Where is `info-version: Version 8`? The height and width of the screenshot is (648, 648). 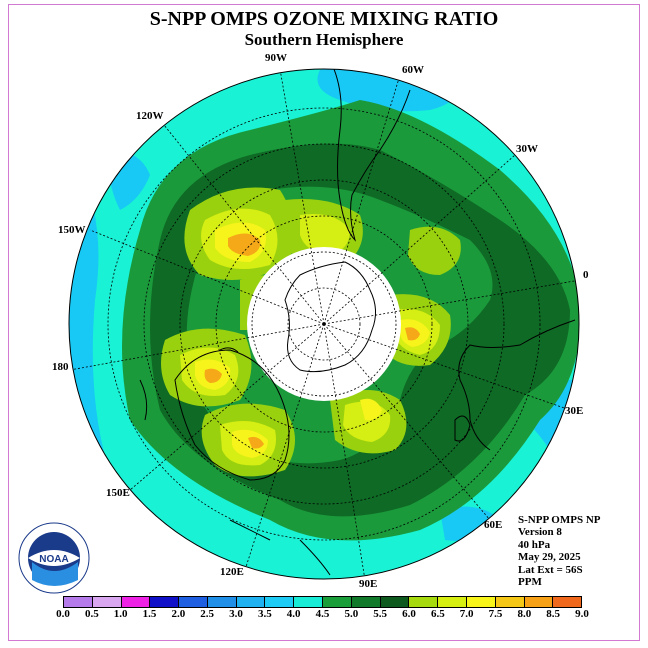 info-version: Version 8 is located at coordinates (540, 532).